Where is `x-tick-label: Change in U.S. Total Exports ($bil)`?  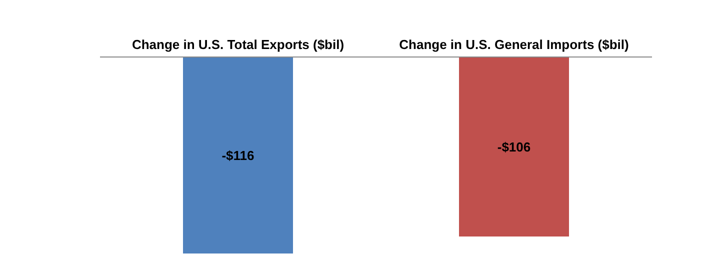
x-tick-label: Change in U.S. Total Exports ($bil) is located at coordinates (238, 44).